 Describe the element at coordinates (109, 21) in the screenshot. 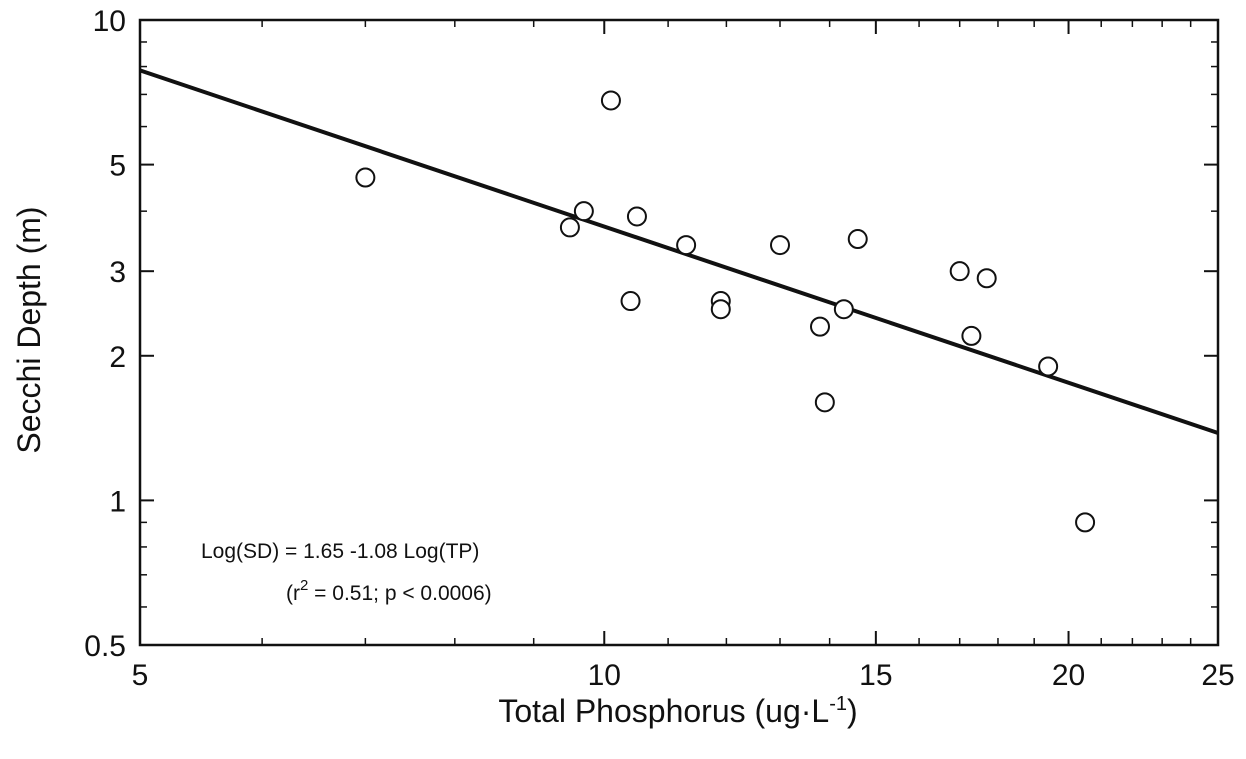

I see `y-tick-label: 10` at that location.